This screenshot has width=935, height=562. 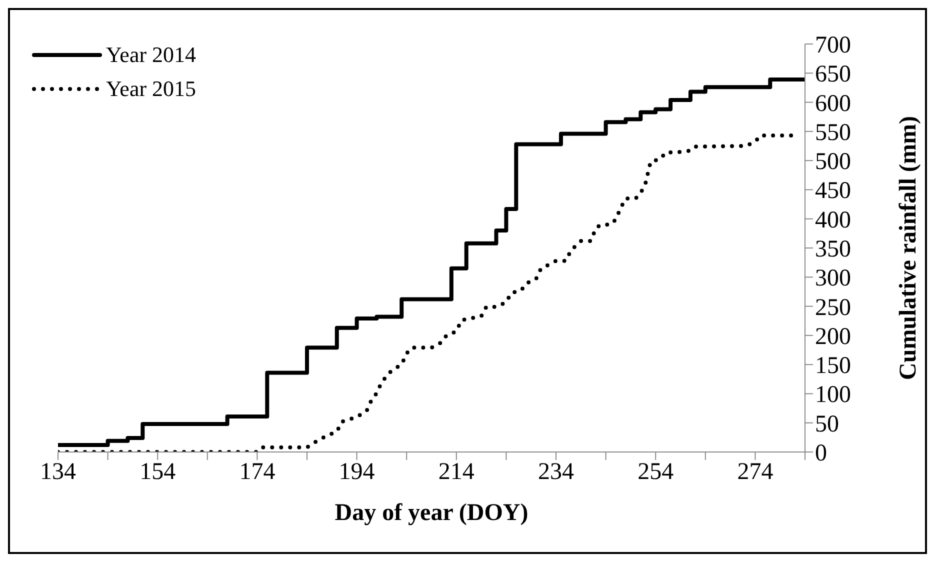 What do you see at coordinates (456, 472) in the screenshot?
I see `x-tick-label: 214` at bounding box center [456, 472].